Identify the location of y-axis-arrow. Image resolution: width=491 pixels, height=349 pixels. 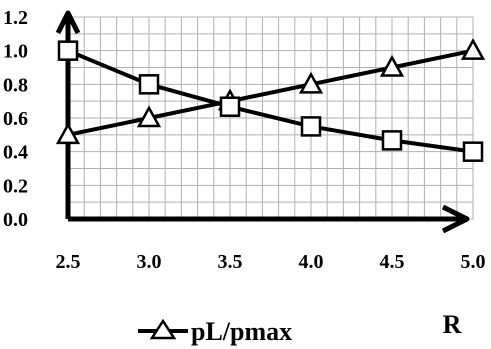
(68, 22).